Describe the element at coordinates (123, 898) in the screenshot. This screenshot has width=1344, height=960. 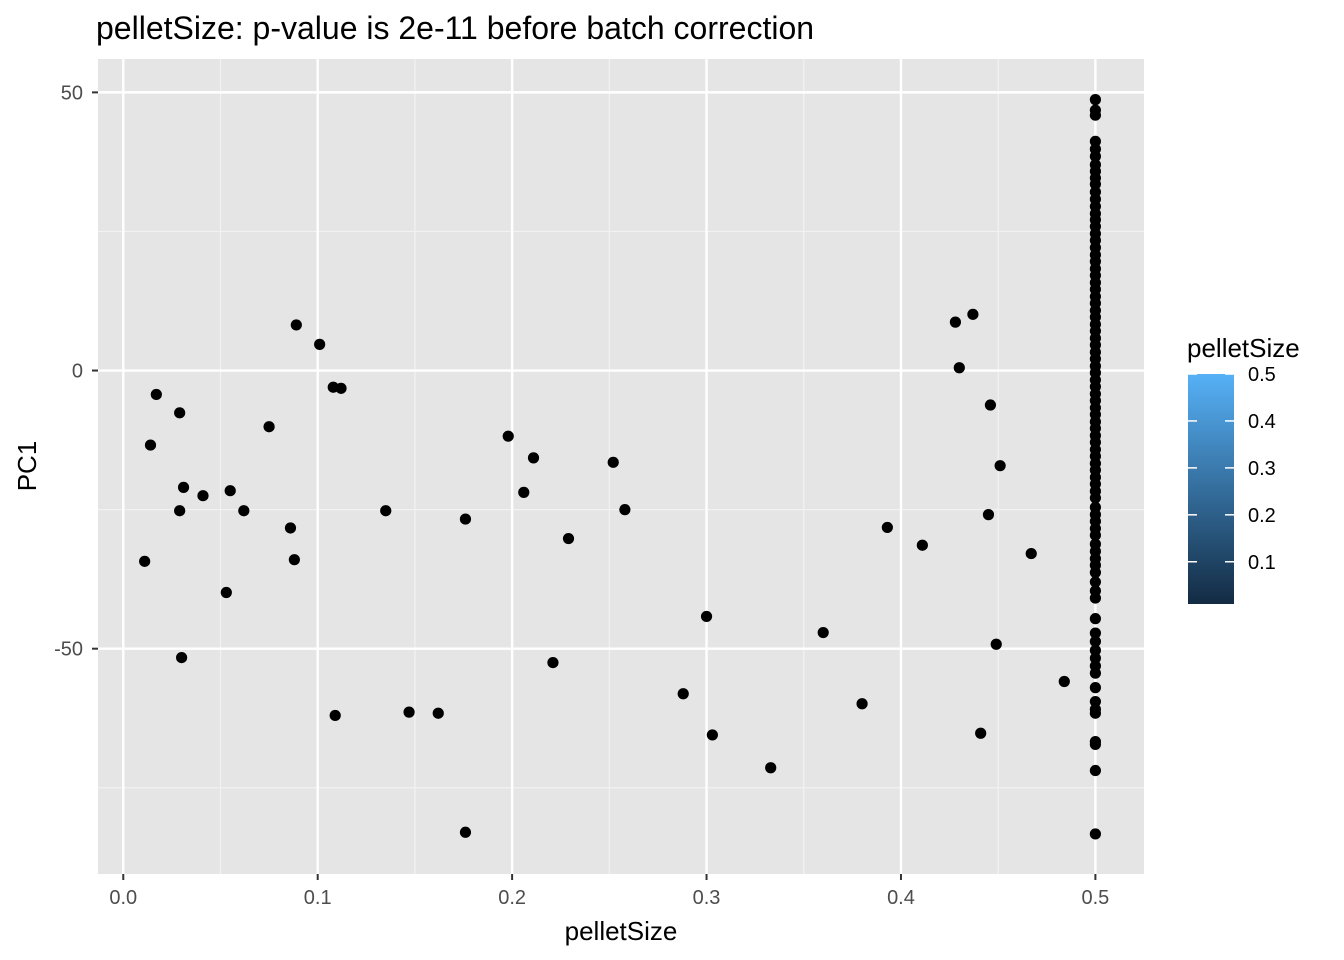
I see `x-tick-label: 0.0` at that location.